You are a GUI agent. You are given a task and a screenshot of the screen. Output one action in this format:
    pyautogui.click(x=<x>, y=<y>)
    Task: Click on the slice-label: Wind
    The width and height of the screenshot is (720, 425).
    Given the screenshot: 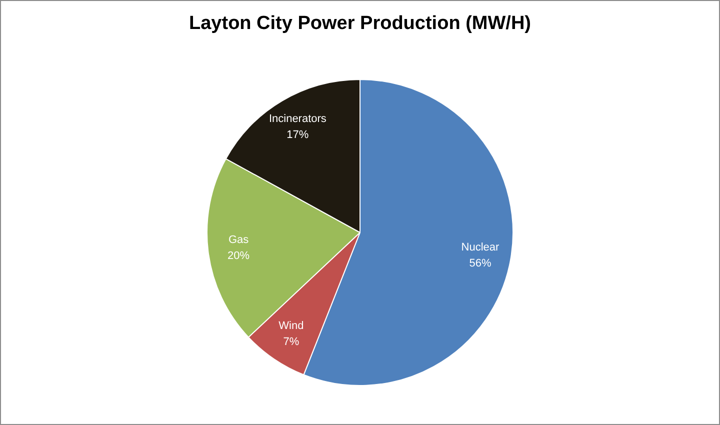 What is the action you would take?
    pyautogui.click(x=291, y=326)
    